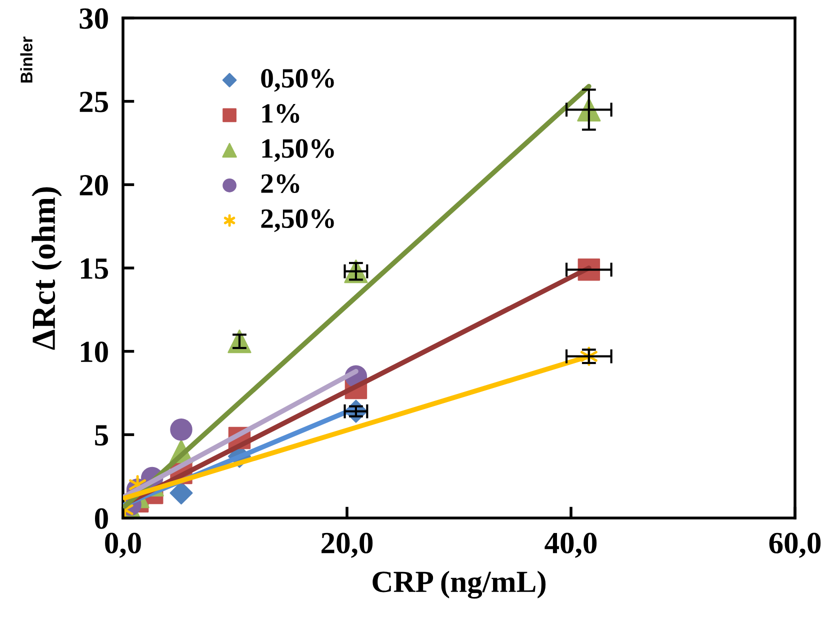 The image size is (830, 639). I want to click on legend-label: 1,50%, so click(298, 150).